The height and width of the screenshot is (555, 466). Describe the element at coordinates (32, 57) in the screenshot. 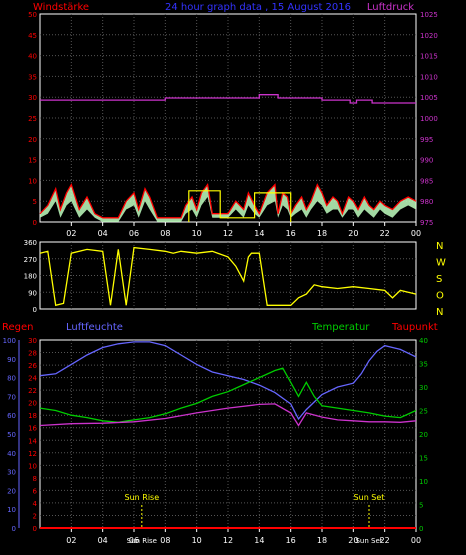

I see `wind-tick-label: 40` at that location.